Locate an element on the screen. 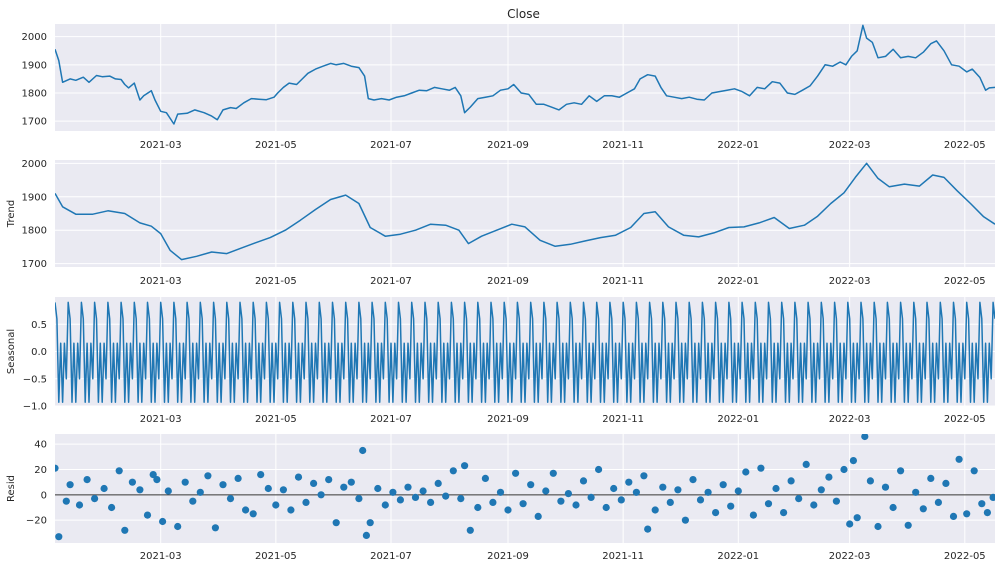  y-tick-label: 0.5 is located at coordinates (39, 325).